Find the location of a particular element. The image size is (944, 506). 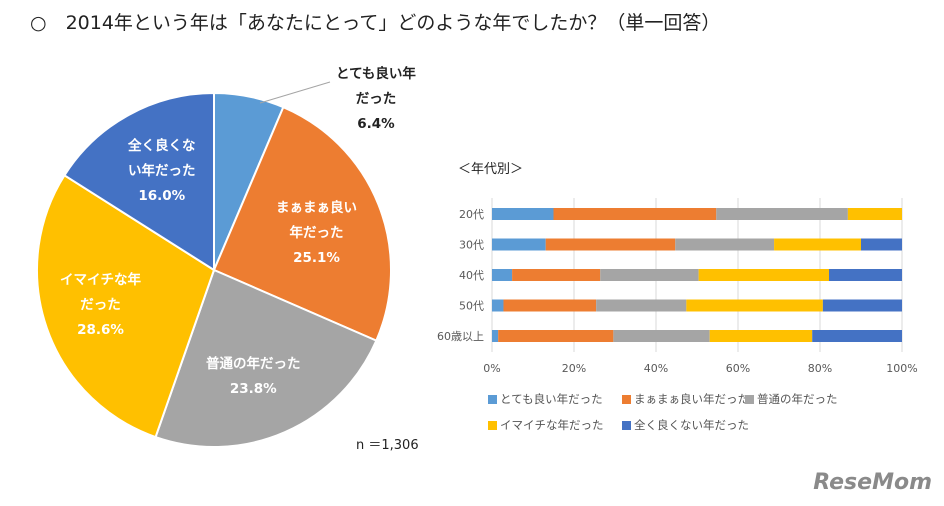

y-tick-label: 50代 is located at coordinates (471, 306).